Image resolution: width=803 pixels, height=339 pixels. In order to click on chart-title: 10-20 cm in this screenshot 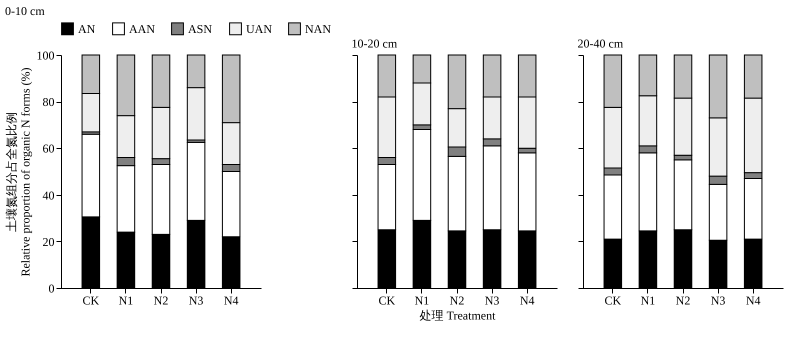, I will do `click(375, 43)`.